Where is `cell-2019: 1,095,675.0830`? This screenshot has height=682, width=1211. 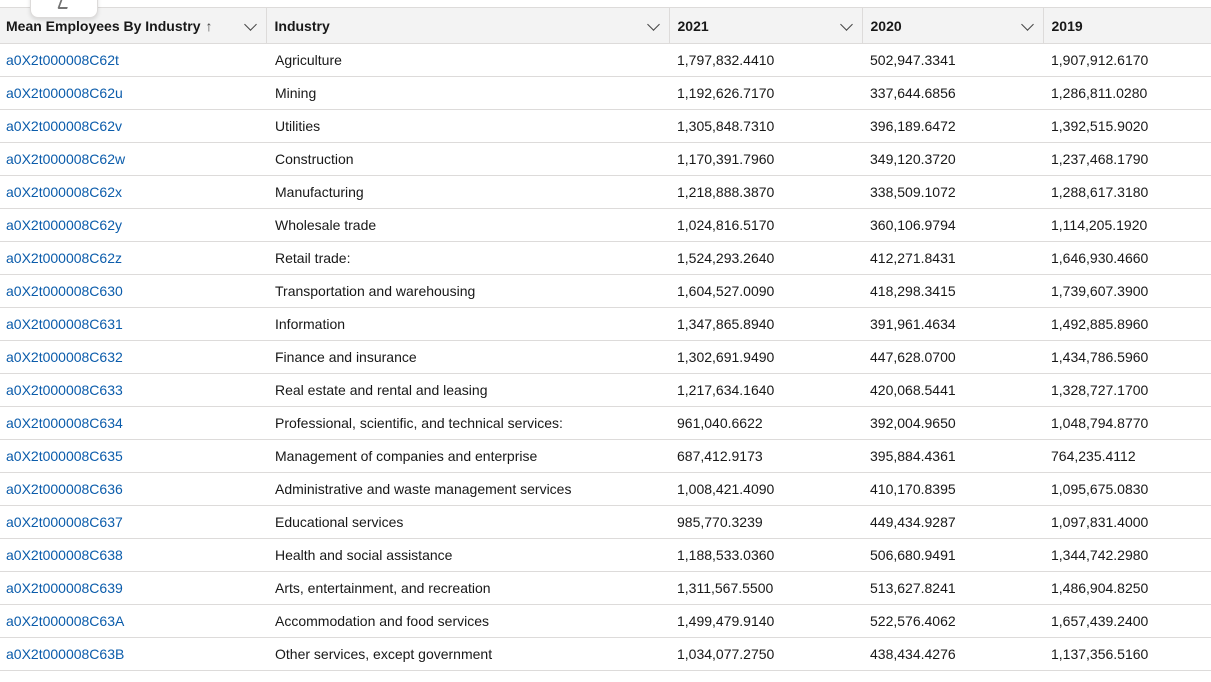 cell-2019: 1,095,675.0830 is located at coordinates (1127, 489).